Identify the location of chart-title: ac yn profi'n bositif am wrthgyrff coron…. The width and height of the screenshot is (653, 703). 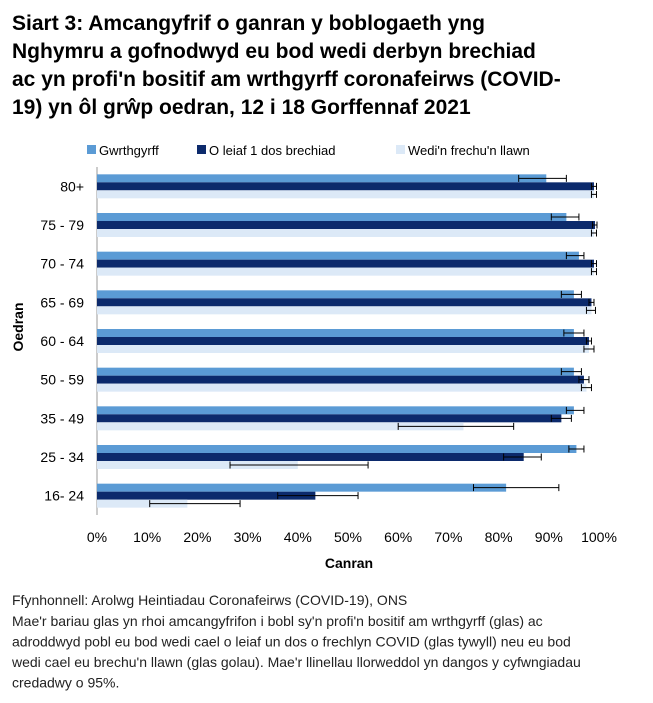
(286, 79).